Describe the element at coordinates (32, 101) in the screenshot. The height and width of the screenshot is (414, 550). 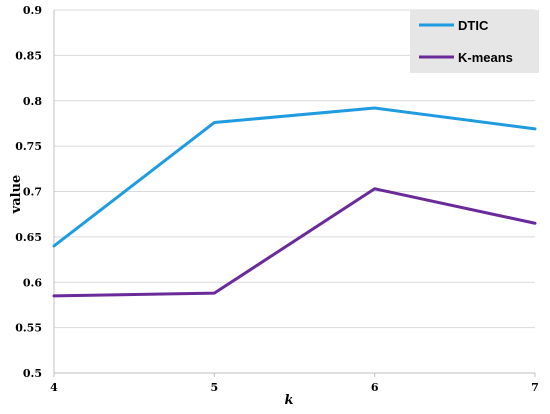
I see `y-tick-label: 0.8` at that location.